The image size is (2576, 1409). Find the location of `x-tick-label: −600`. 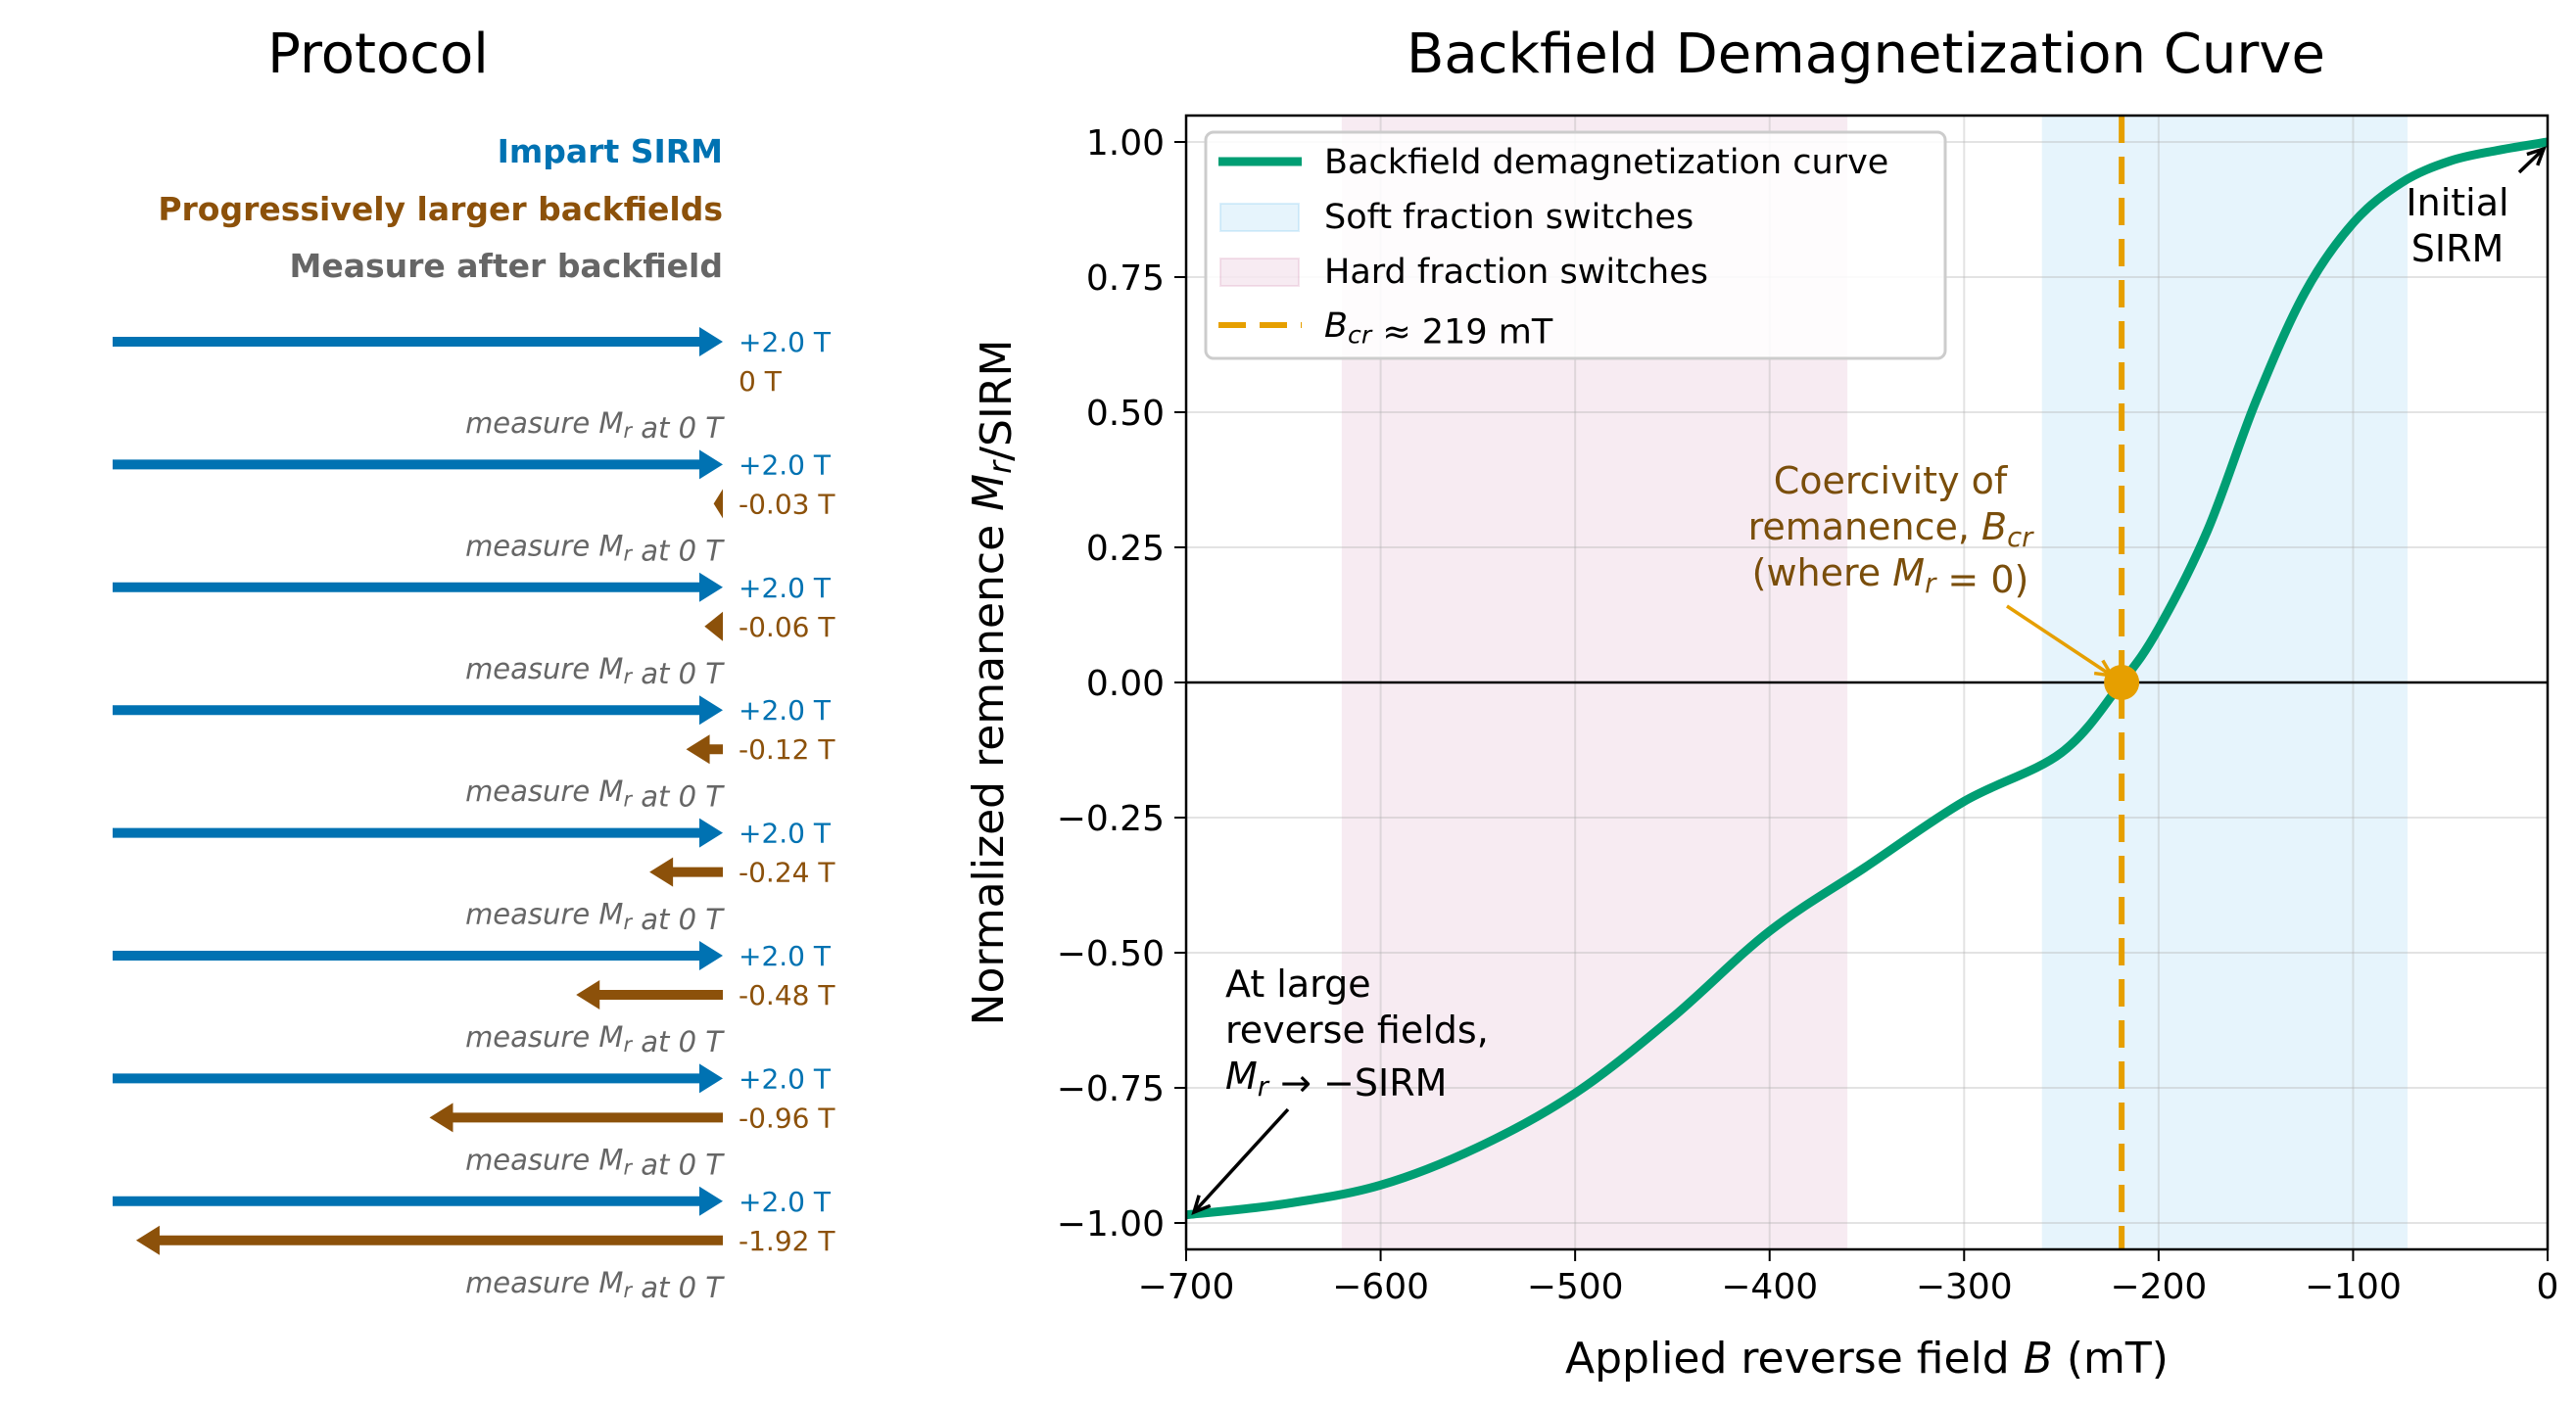

x-tick-label: −600 is located at coordinates (1380, 1287).